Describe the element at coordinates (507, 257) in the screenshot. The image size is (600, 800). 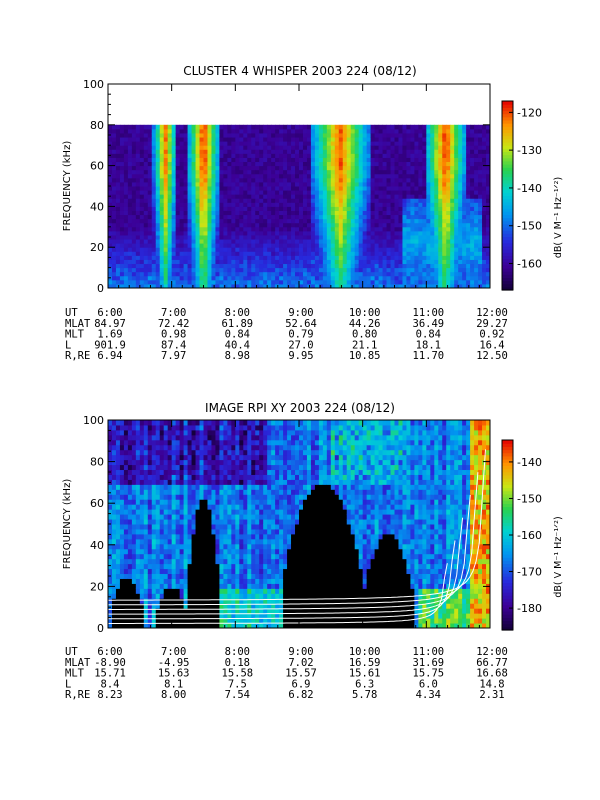
I see `colorbar-cell` at that location.